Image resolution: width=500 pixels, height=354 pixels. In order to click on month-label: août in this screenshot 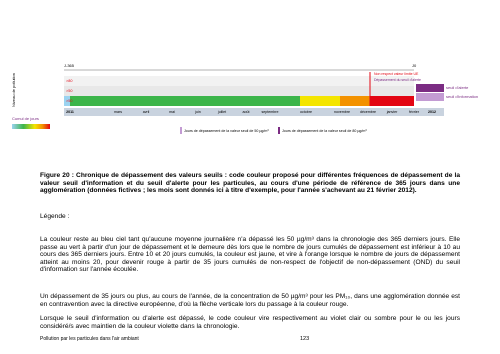, I will do `click(246, 112)`.